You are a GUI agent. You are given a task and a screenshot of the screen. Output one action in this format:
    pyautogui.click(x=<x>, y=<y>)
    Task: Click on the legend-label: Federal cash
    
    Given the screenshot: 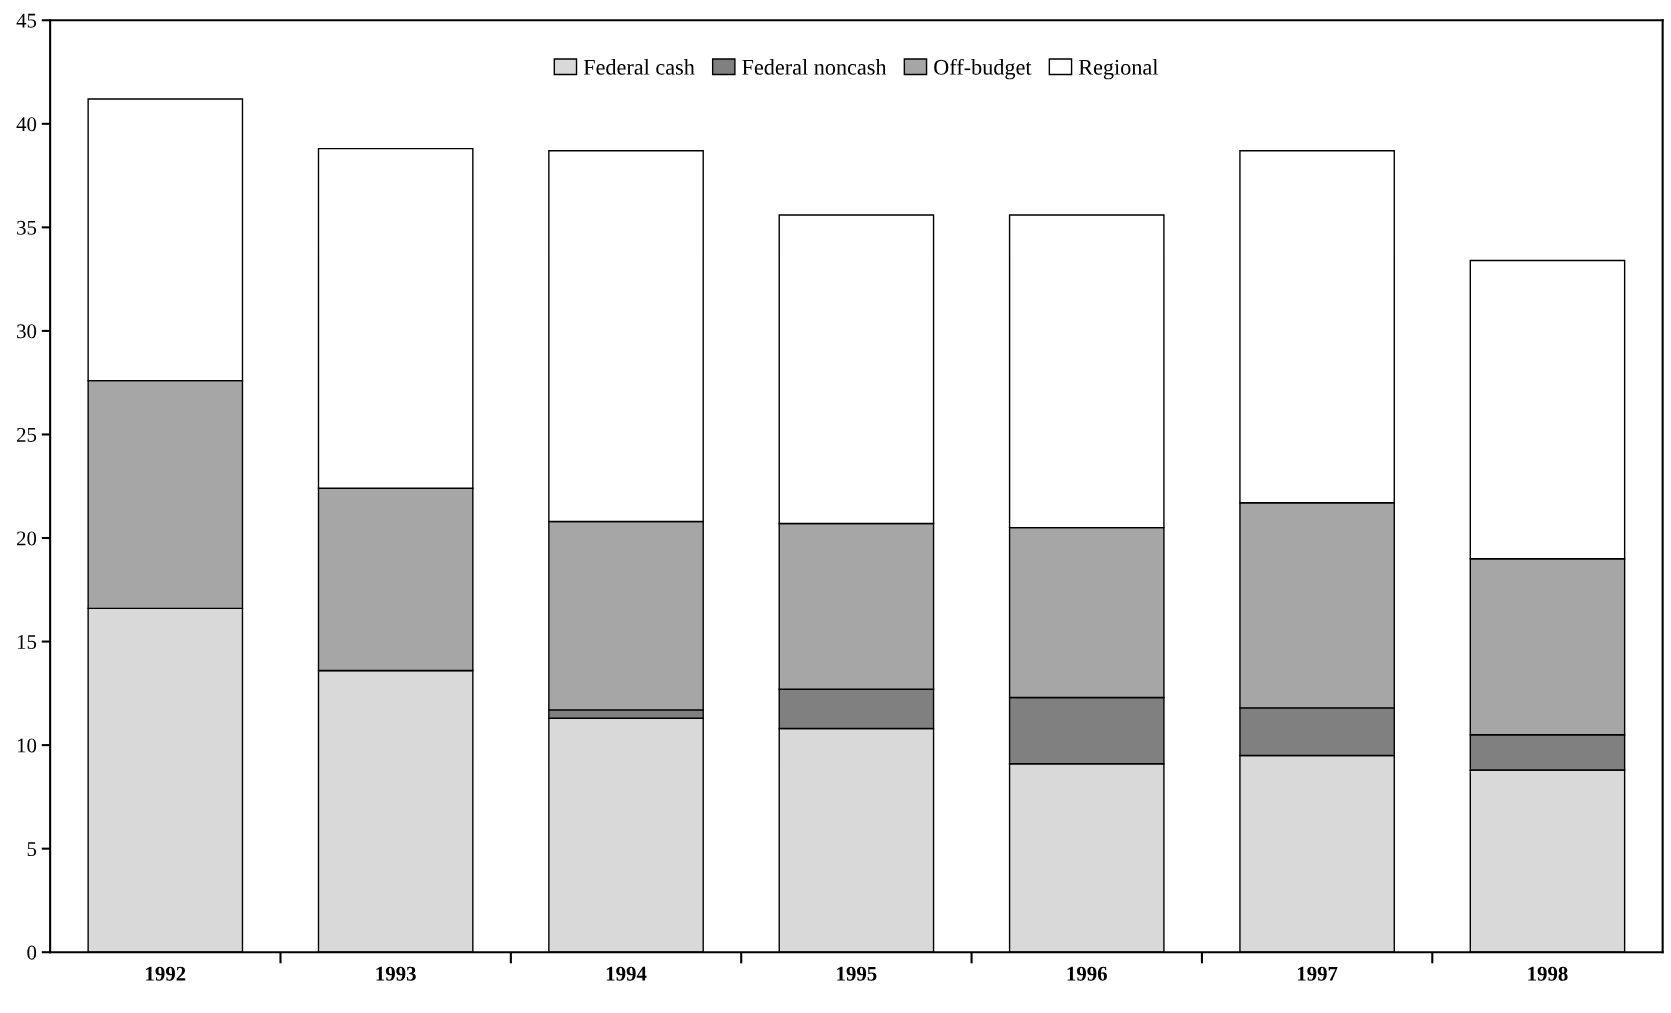 What is the action you would take?
    pyautogui.click(x=639, y=67)
    